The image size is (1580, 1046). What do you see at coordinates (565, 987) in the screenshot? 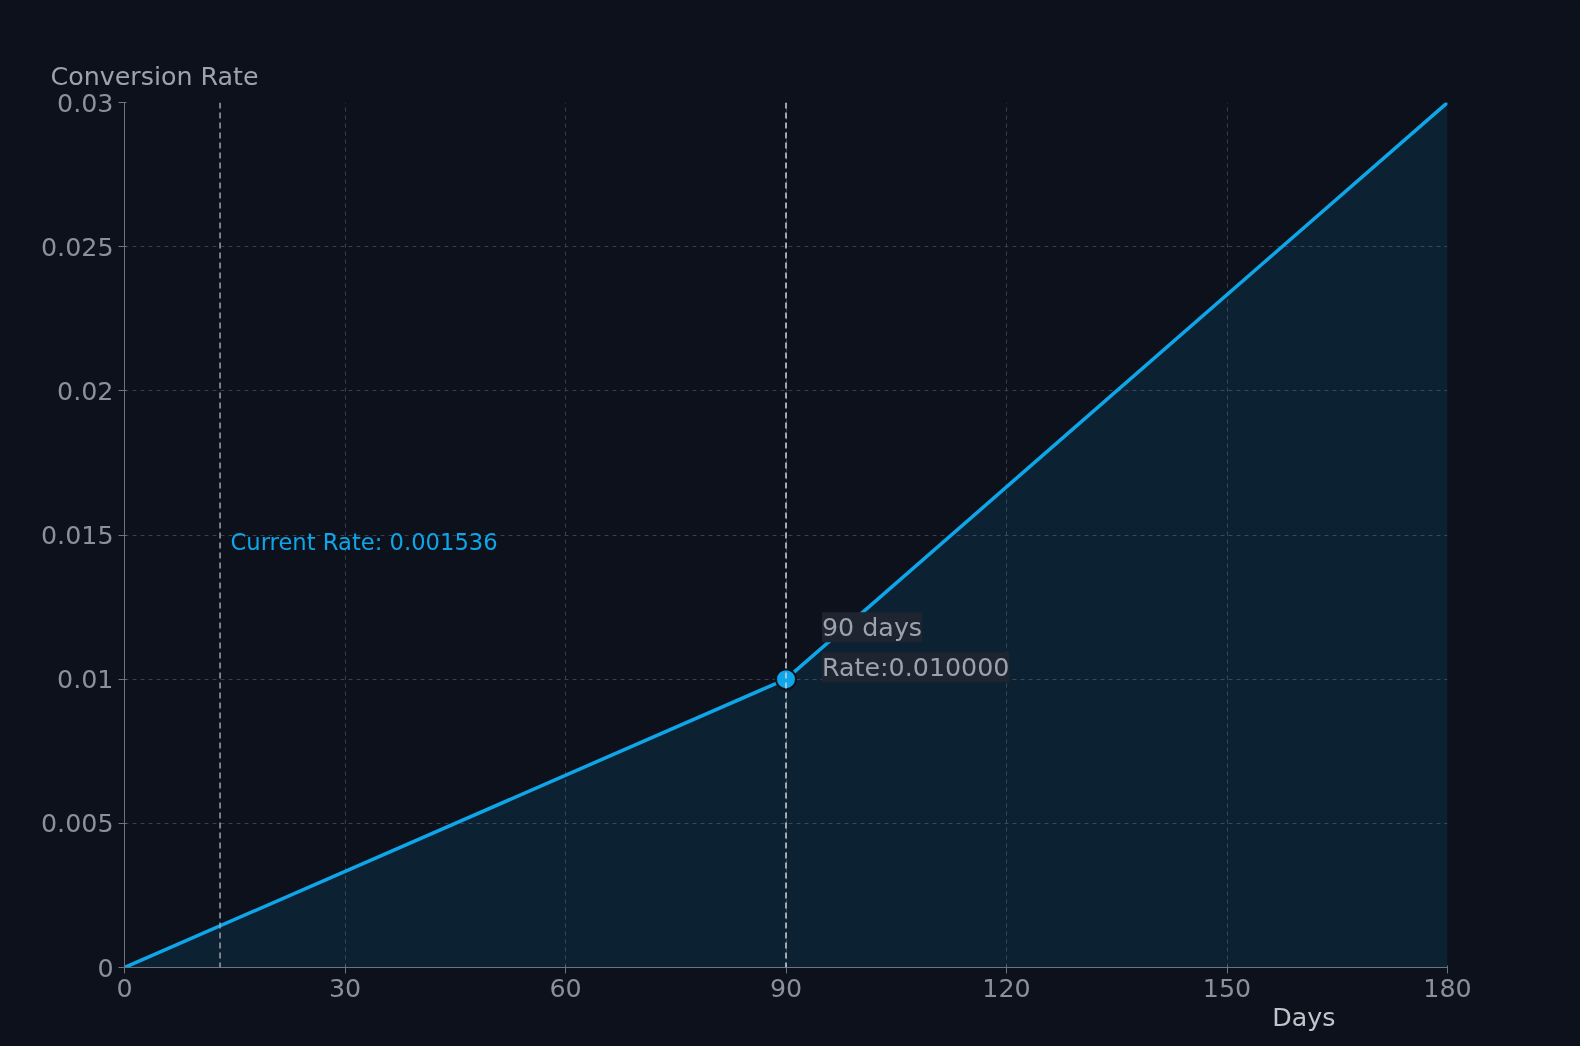
I see `x-tick-label: 60` at bounding box center [565, 987].